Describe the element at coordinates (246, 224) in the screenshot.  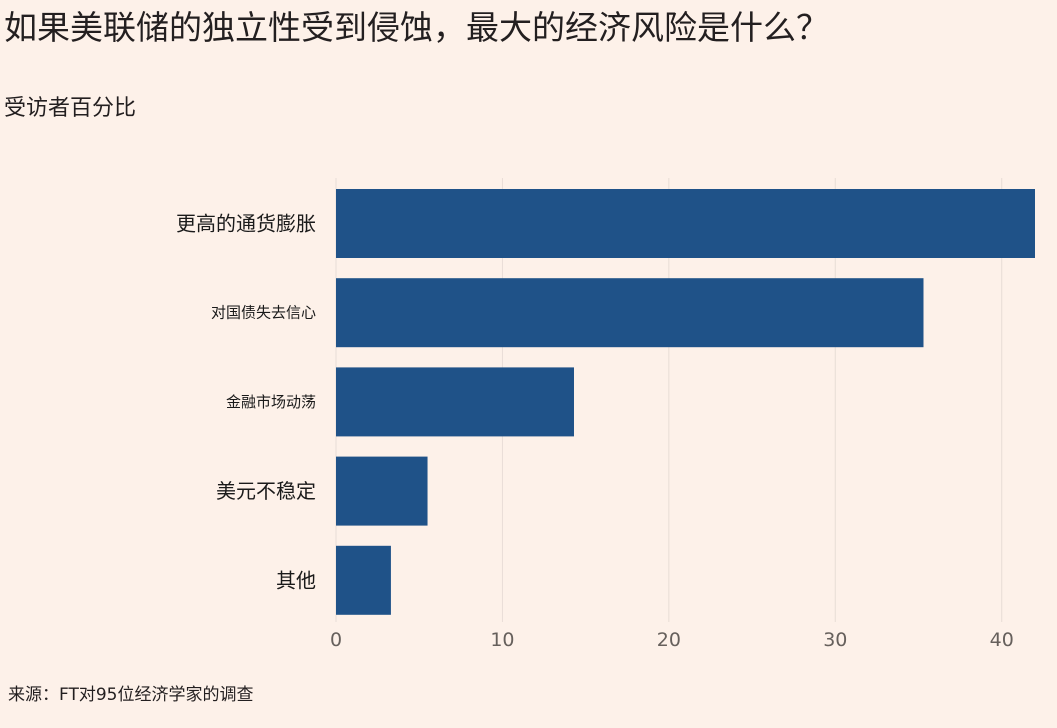
I see `category-label-1: 更高的通货膨胀` at that location.